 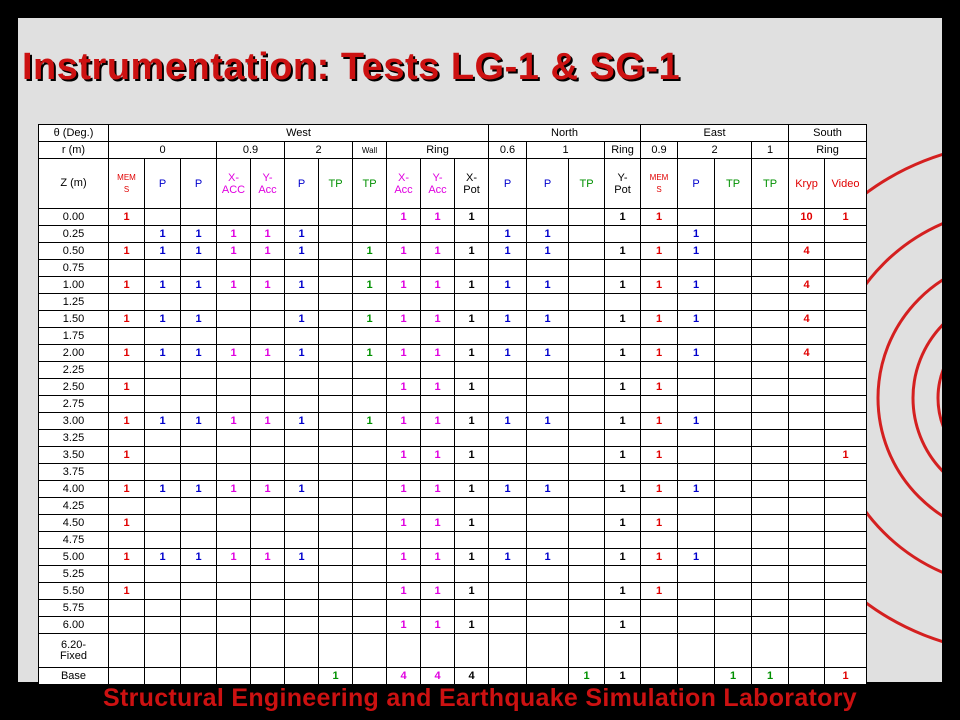 What do you see at coordinates (73, 557) in the screenshot?
I see `z-value: 5.00` at bounding box center [73, 557].